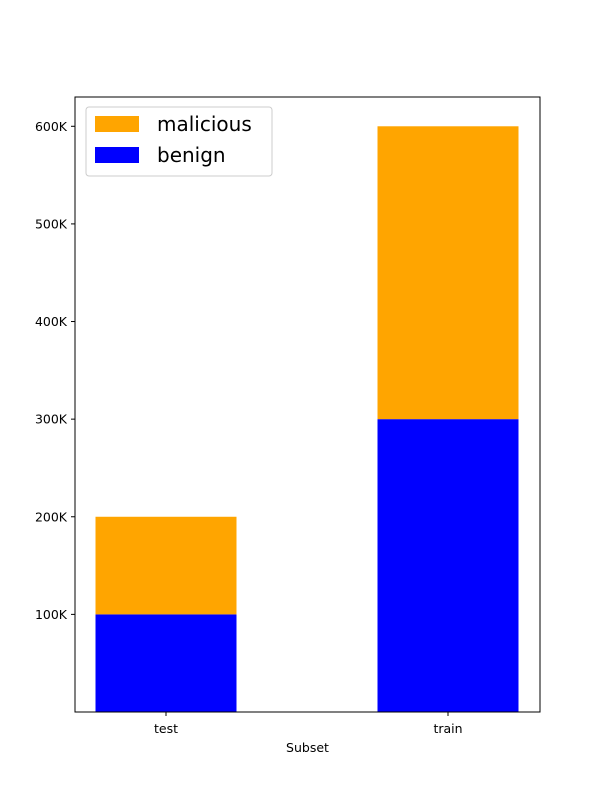 The image size is (600, 800). I want to click on legend-label-benign: benign, so click(191, 155).